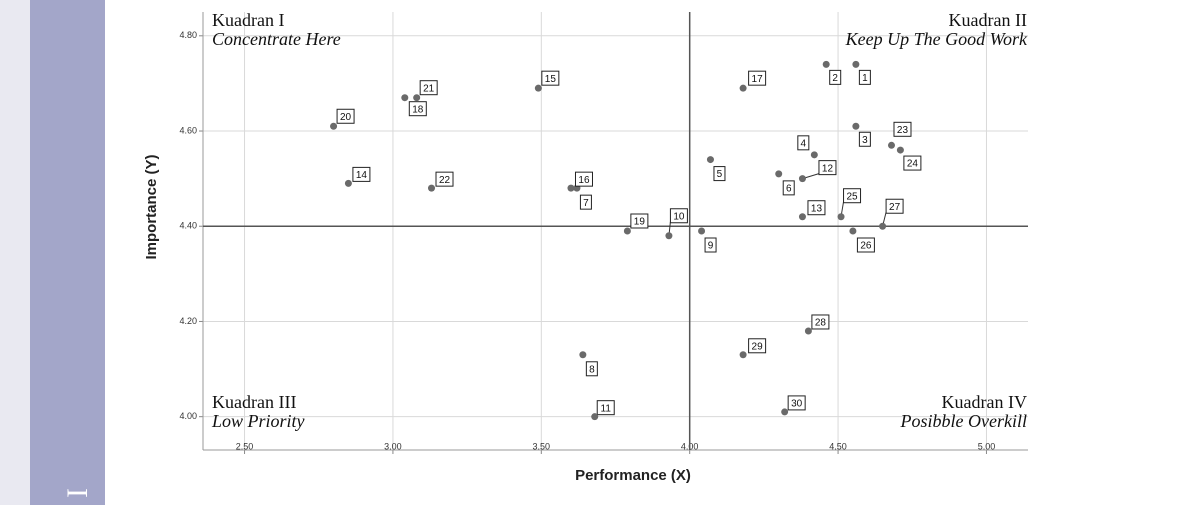  I want to click on point-label: 3, so click(865, 140).